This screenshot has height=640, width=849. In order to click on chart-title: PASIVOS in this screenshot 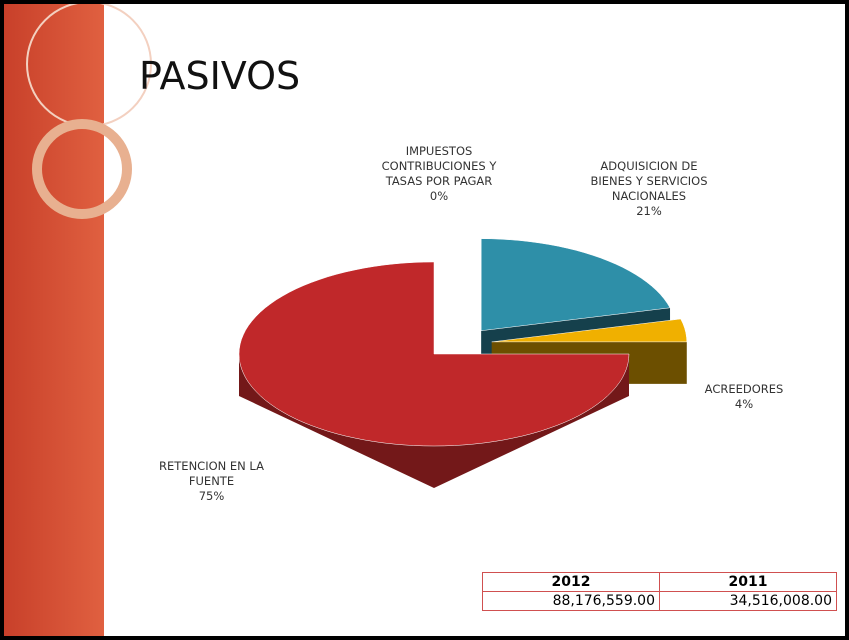, I will do `click(220, 76)`.